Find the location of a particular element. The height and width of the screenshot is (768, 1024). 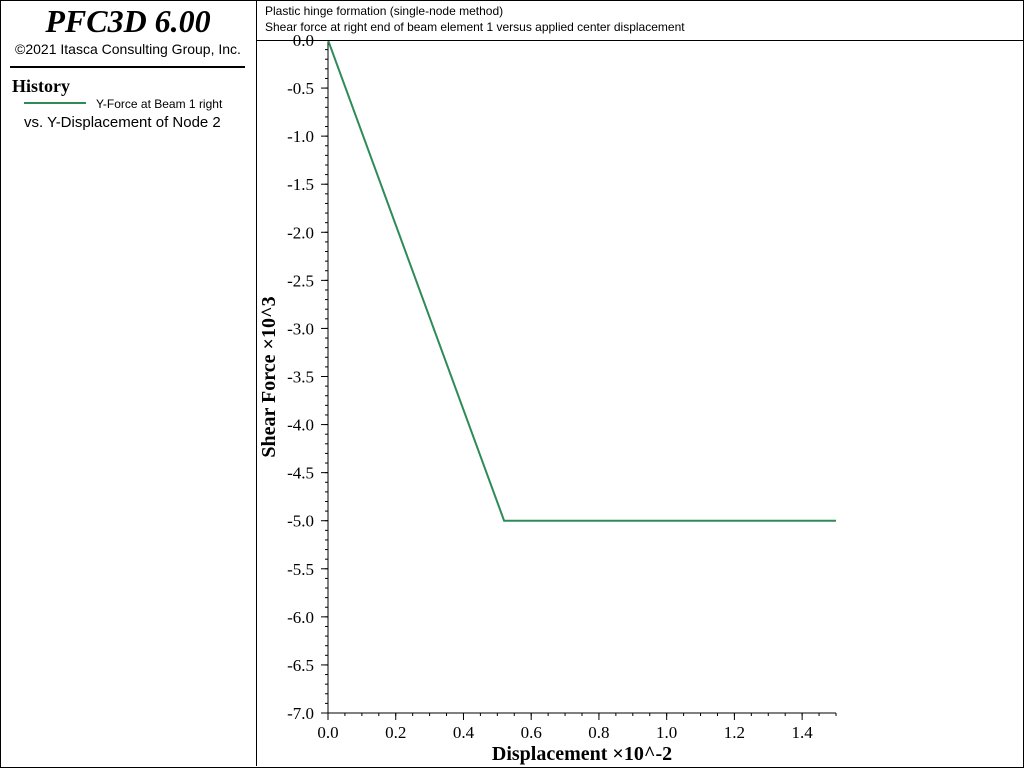

history-title: History is located at coordinates (41, 86).